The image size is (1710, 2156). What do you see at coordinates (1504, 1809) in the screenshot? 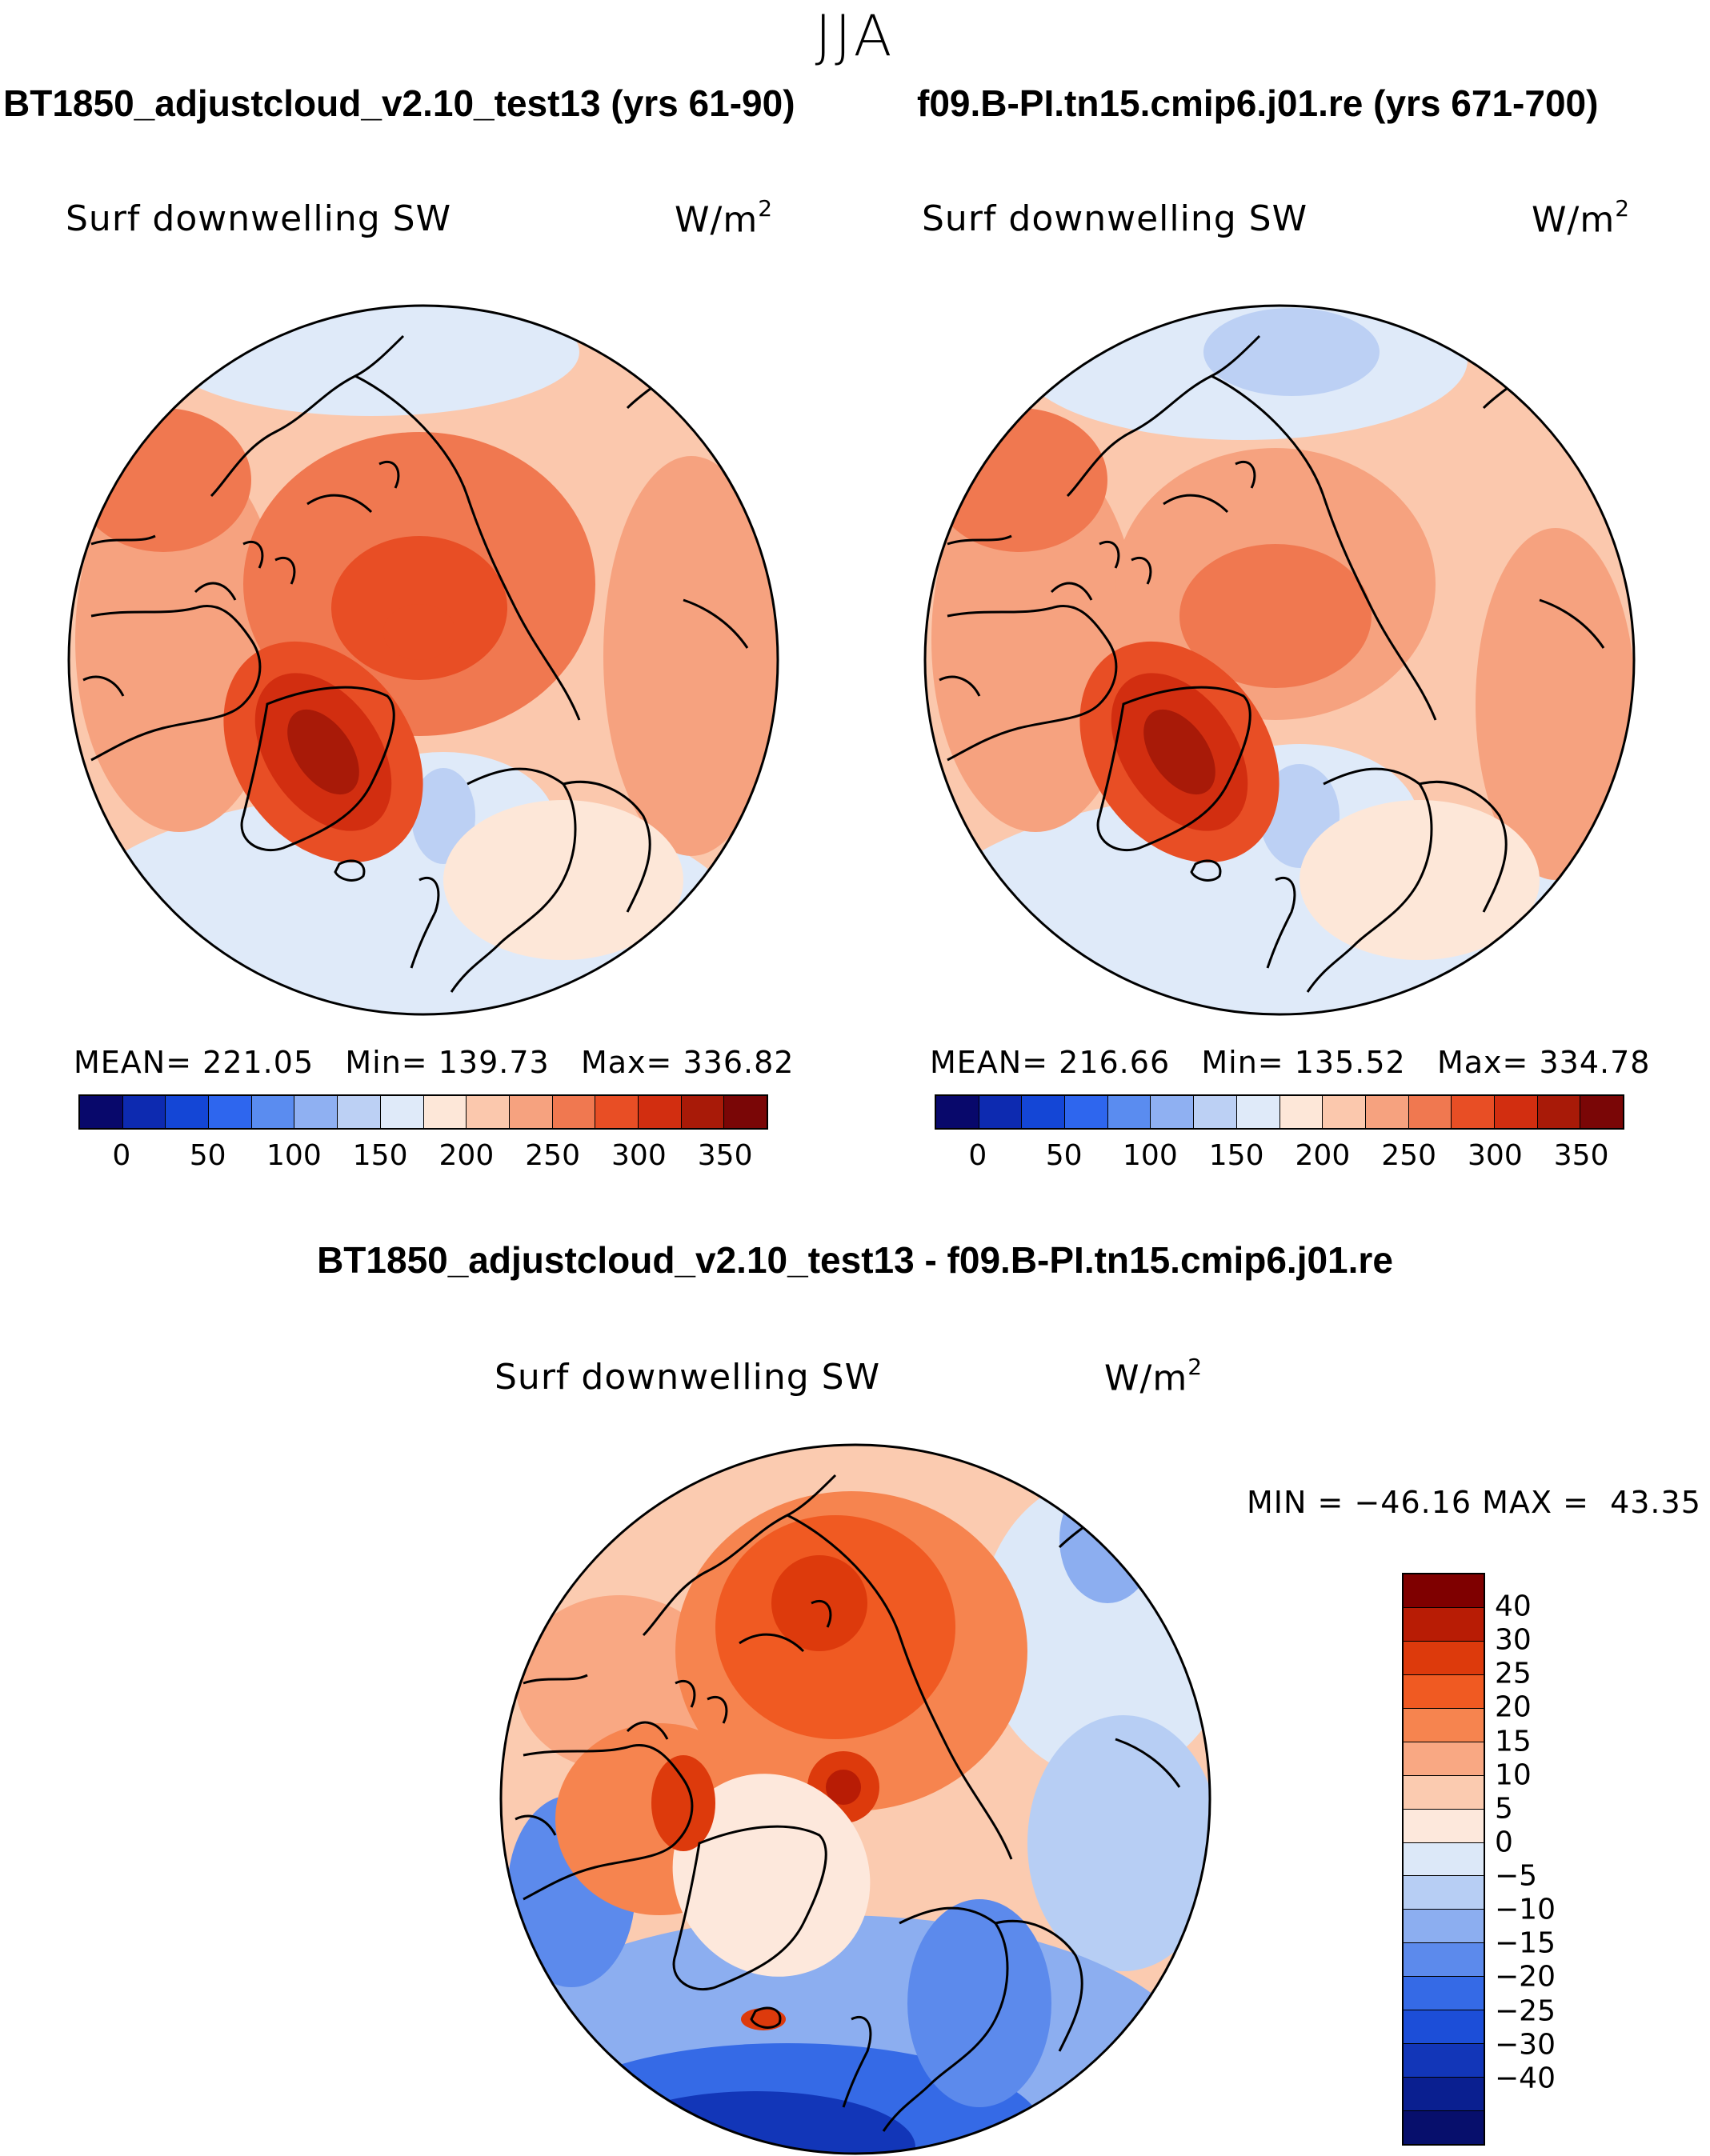
I see `colorbar-tick-label: 5` at bounding box center [1504, 1809].